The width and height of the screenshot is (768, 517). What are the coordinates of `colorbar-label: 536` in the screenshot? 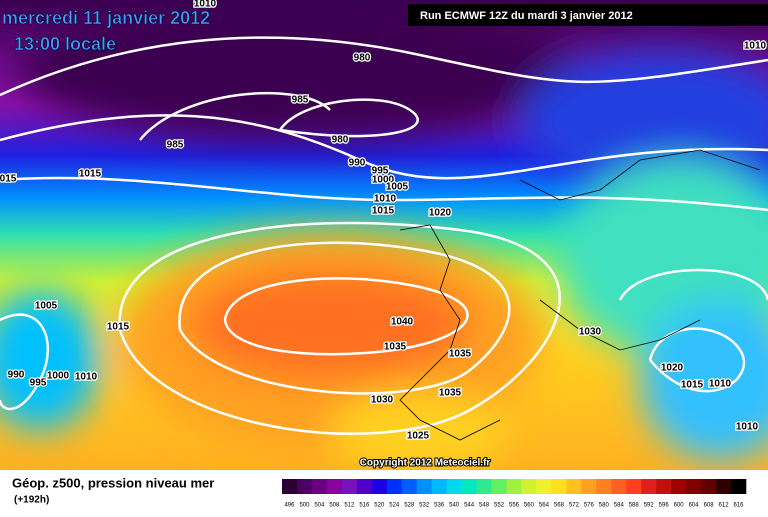 It's located at (439, 506).